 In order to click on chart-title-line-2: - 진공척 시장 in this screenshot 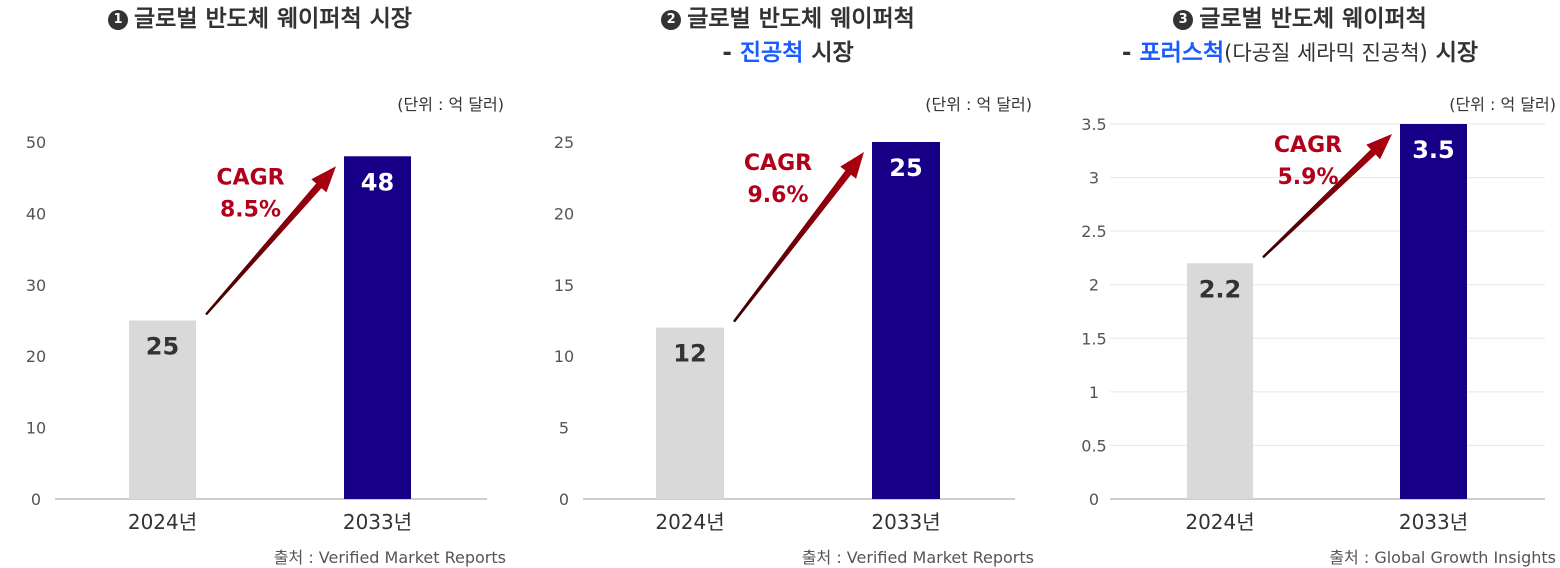, I will do `click(788, 53)`.